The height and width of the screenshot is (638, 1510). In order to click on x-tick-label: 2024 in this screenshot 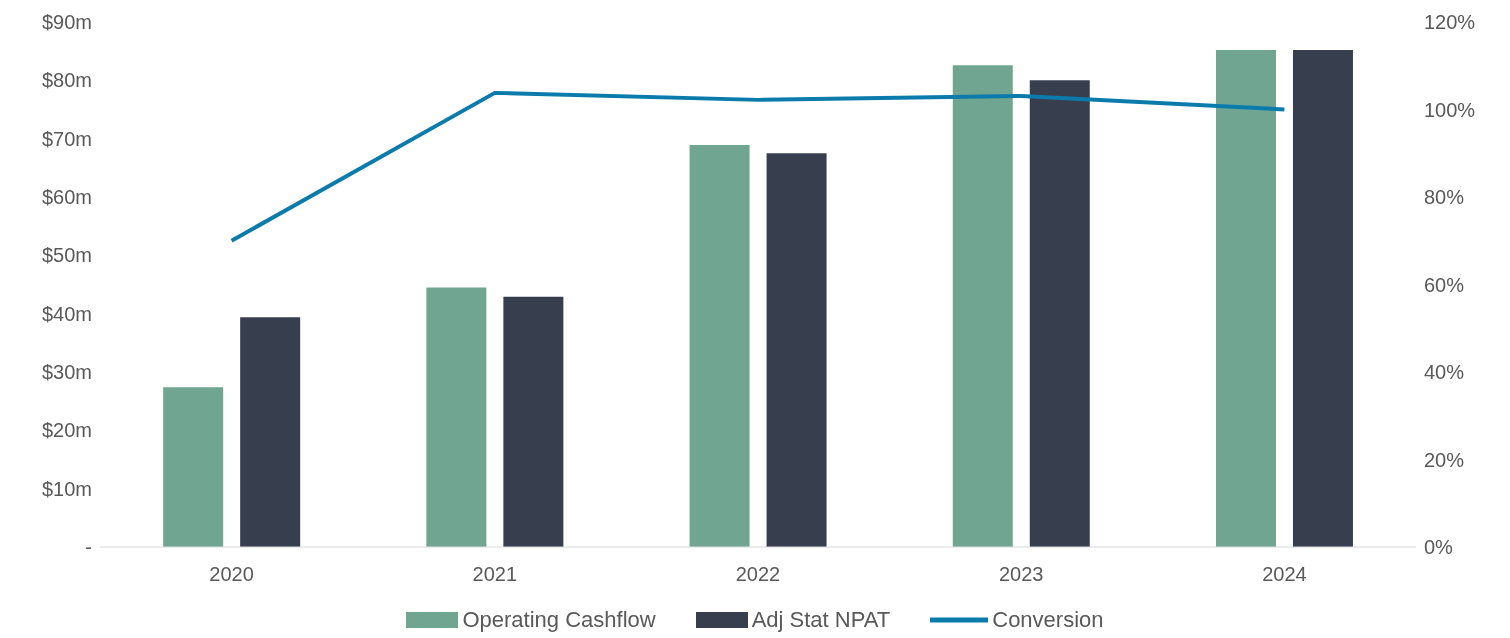, I will do `click(1284, 574)`.